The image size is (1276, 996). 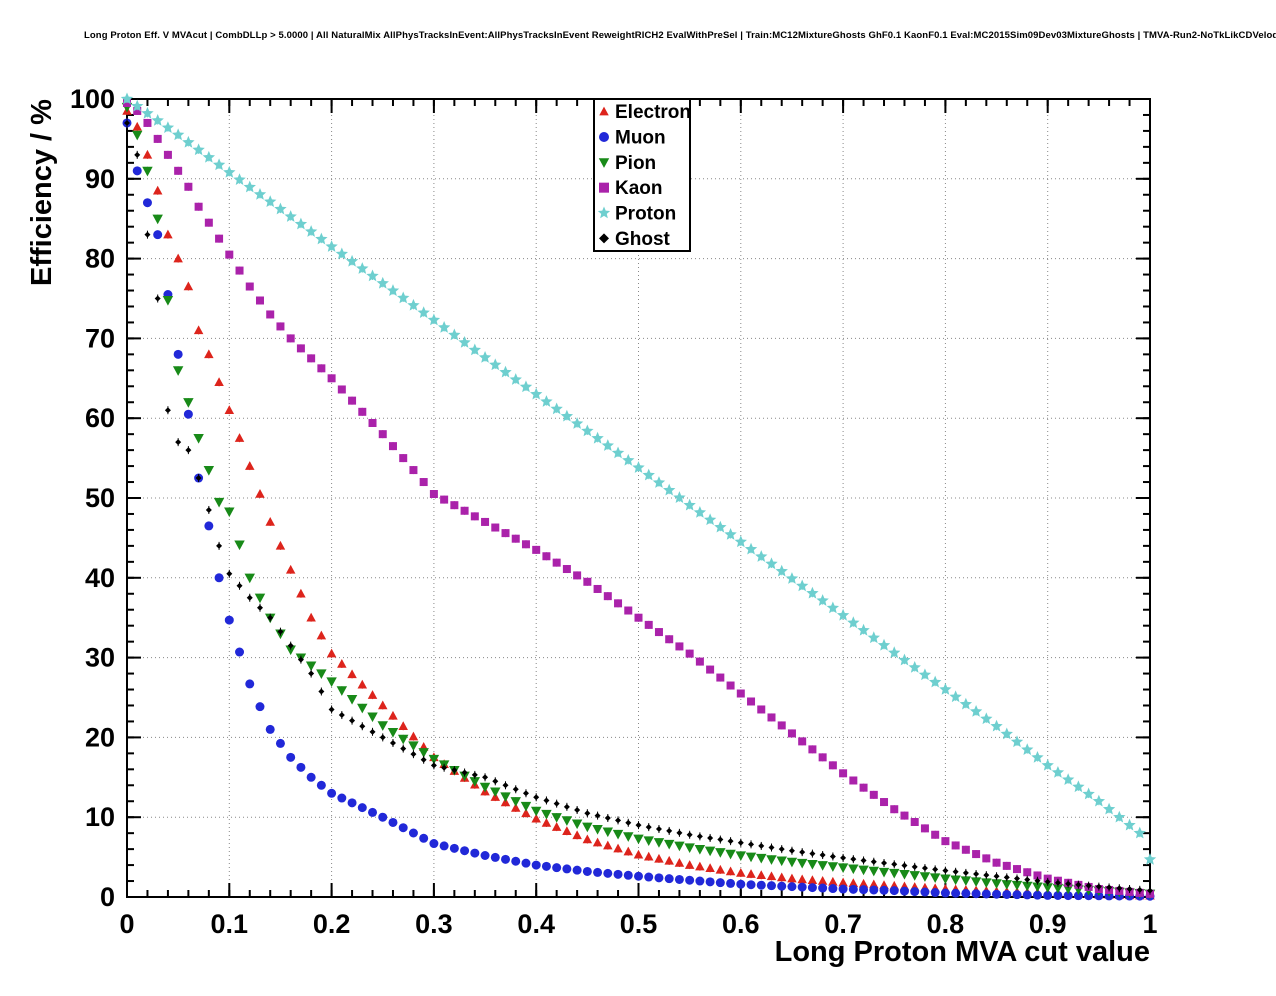 I want to click on legend-label: Electron, so click(x=653, y=112).